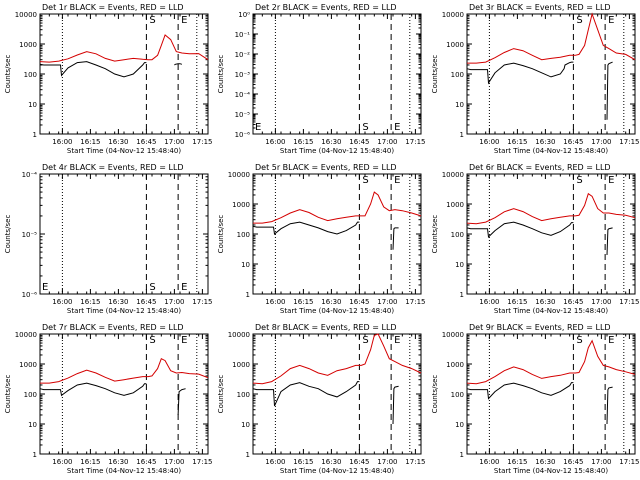 The image size is (640, 480). Describe the element at coordinates (243, 55) in the screenshot. I see `y-tick-label: 10⁻²` at that location.